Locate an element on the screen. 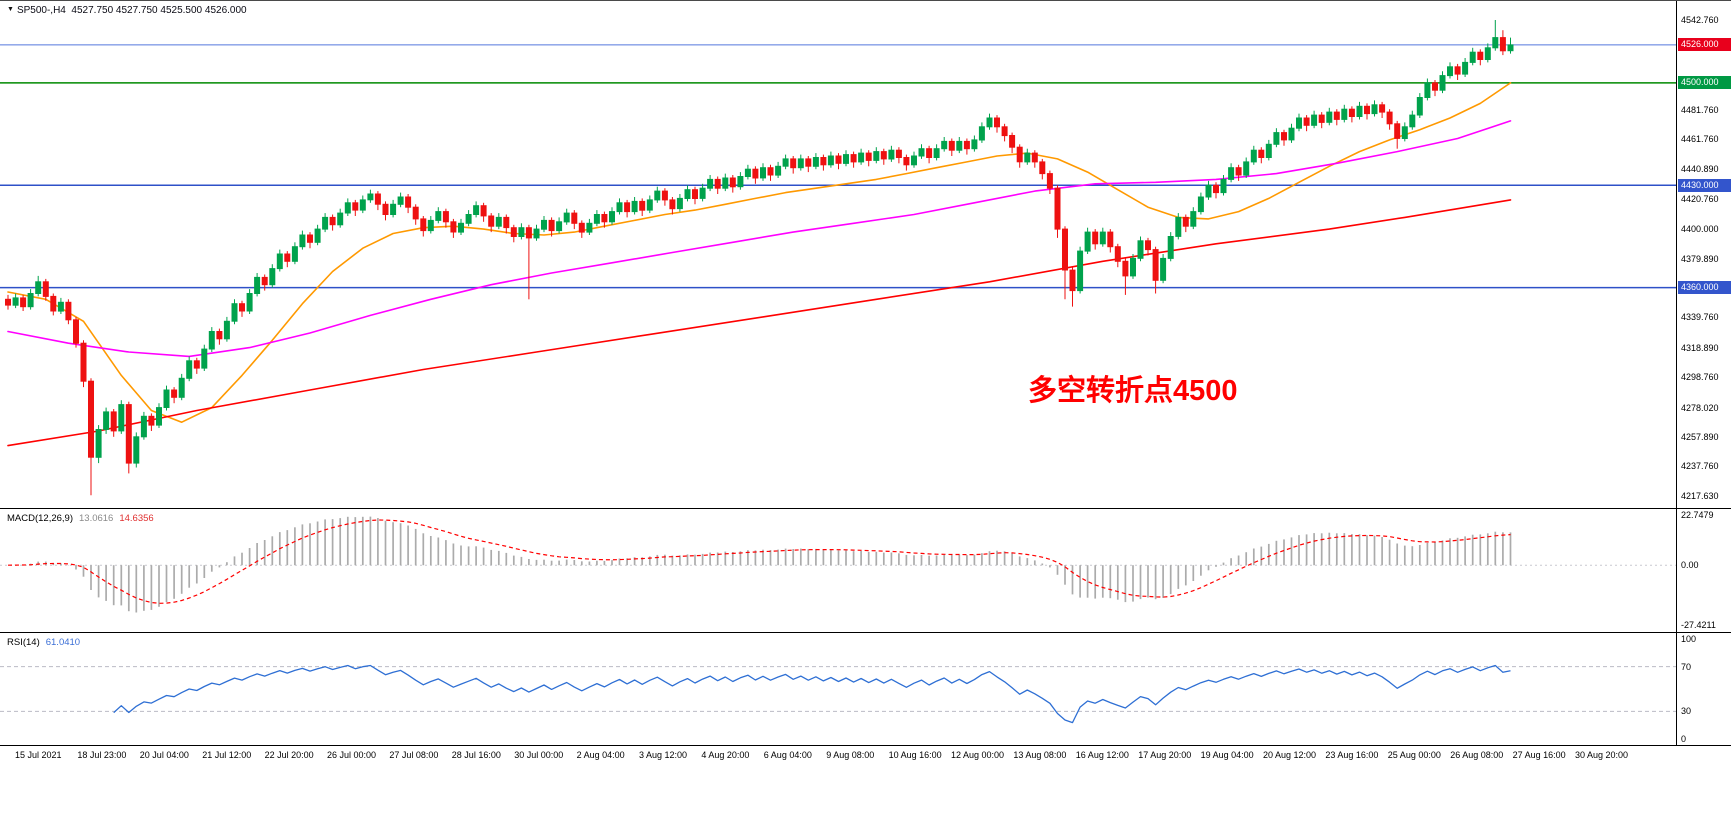  macd-plot is located at coordinates (838, 570).